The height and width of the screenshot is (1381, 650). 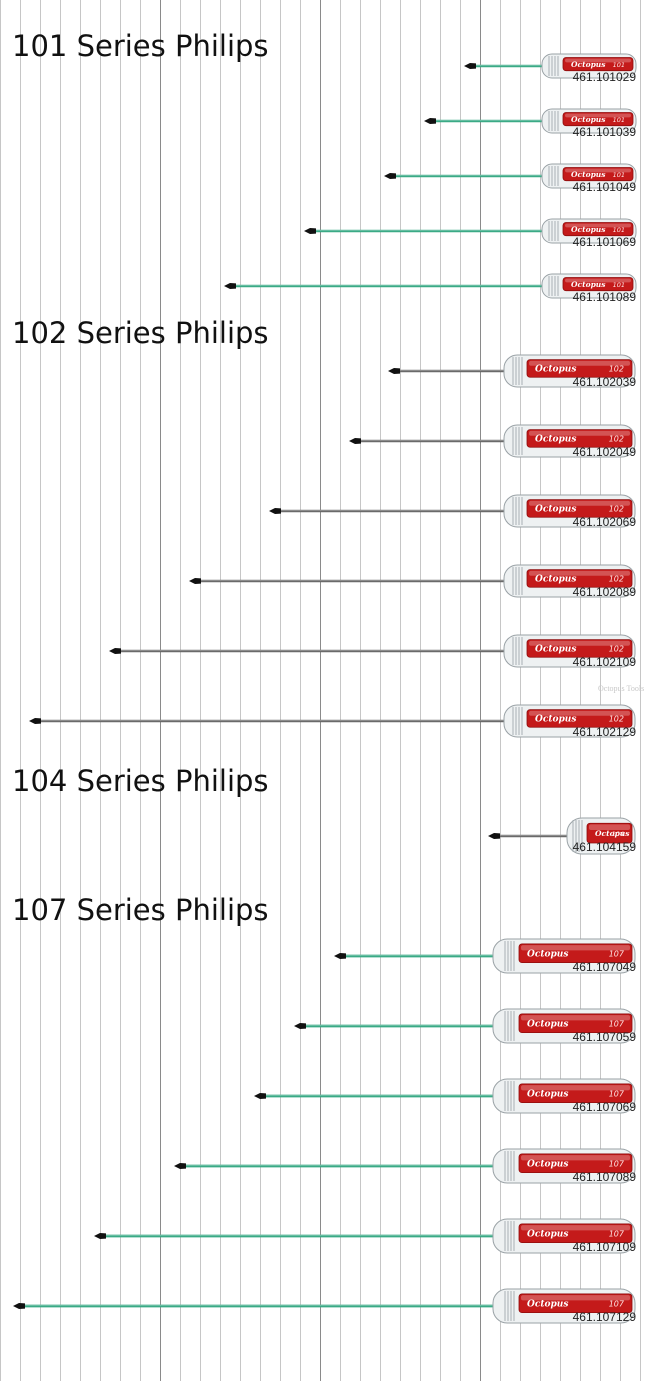 What do you see at coordinates (325, 836) in the screenshot?
I see `screwdriver-item: Octopus 104 461.104159` at bounding box center [325, 836].